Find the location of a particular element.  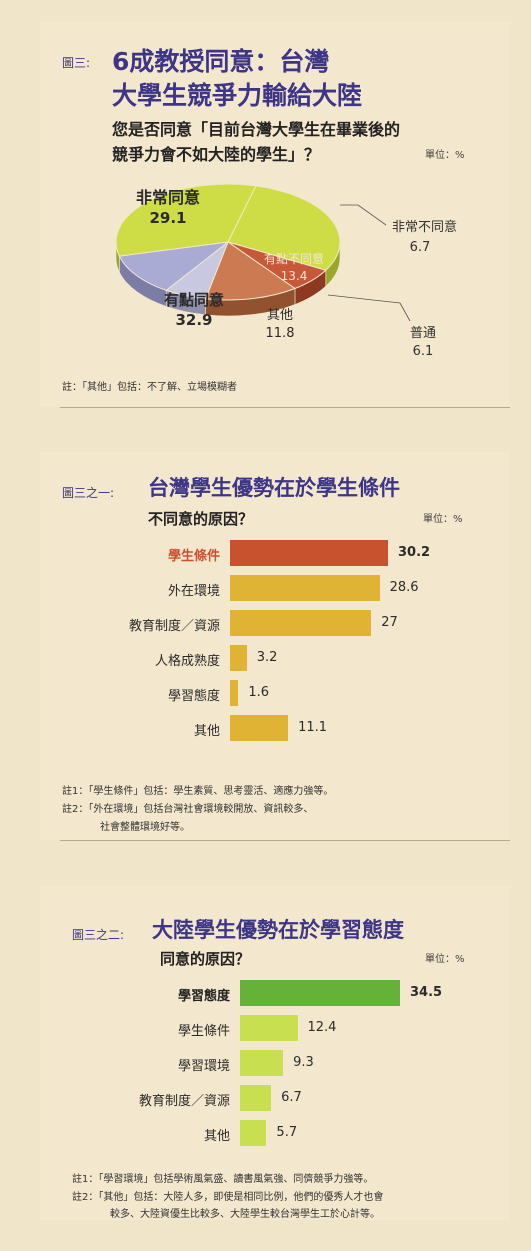

figure2-label: 圖三之一: is located at coordinates (88, 493).